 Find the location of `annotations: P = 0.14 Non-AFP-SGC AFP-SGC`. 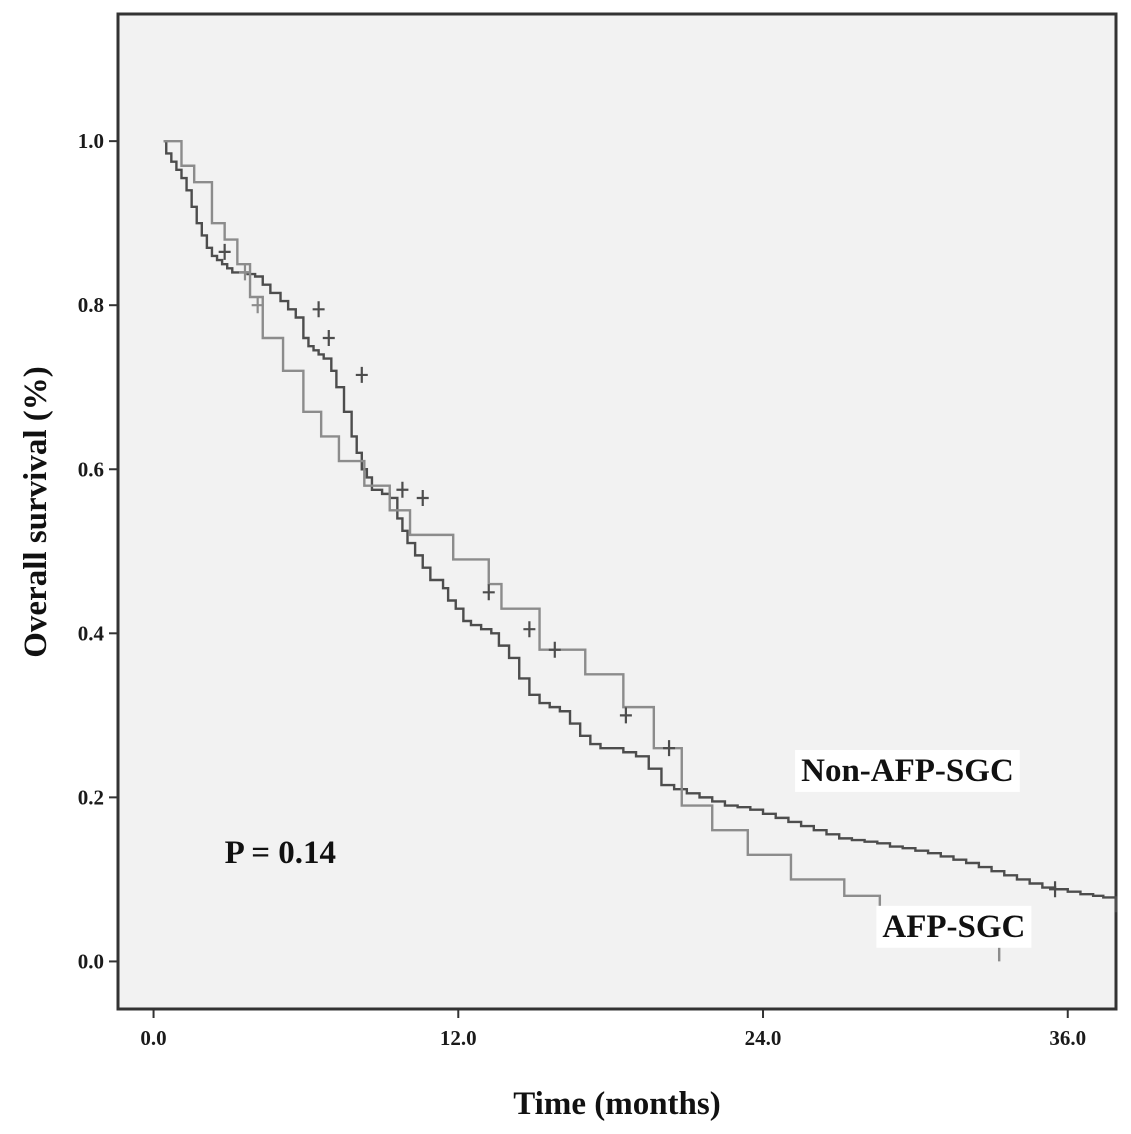

annotations: P = 0.14 Non-AFP-SGC AFP-SGC is located at coordinates (628, 848).